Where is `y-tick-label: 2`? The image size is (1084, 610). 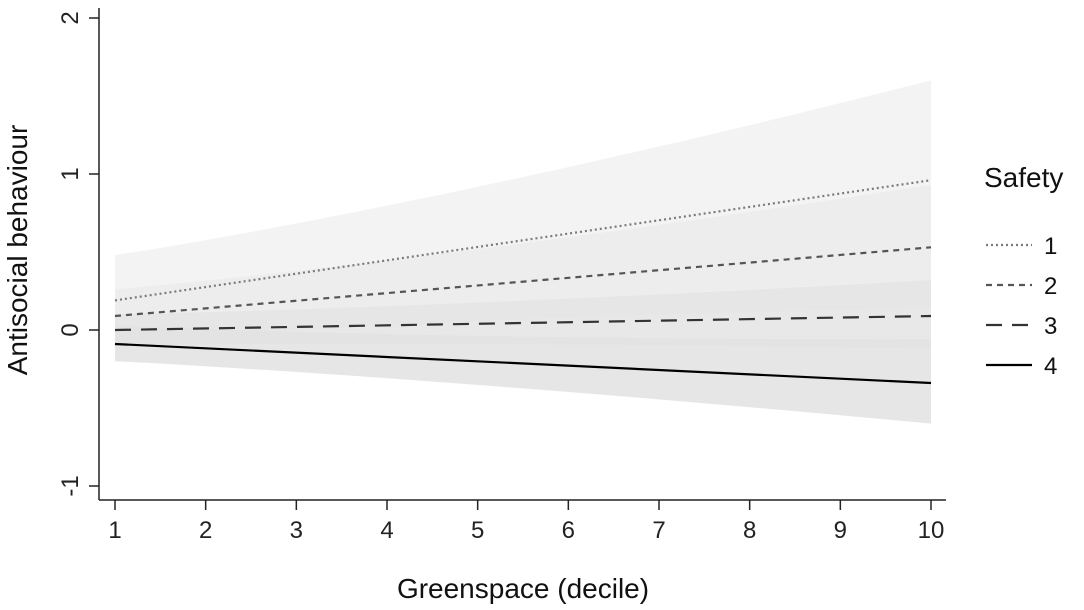 y-tick-label: 2 is located at coordinates (70, 17).